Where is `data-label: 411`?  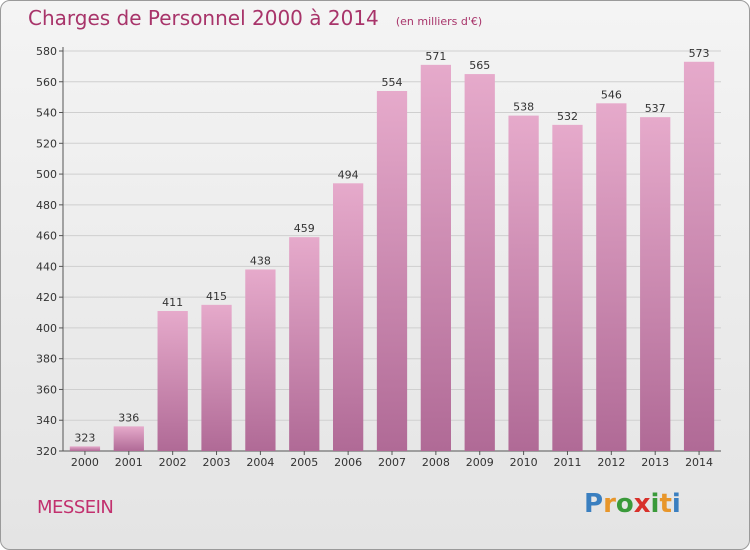 data-label: 411 is located at coordinates (172, 302).